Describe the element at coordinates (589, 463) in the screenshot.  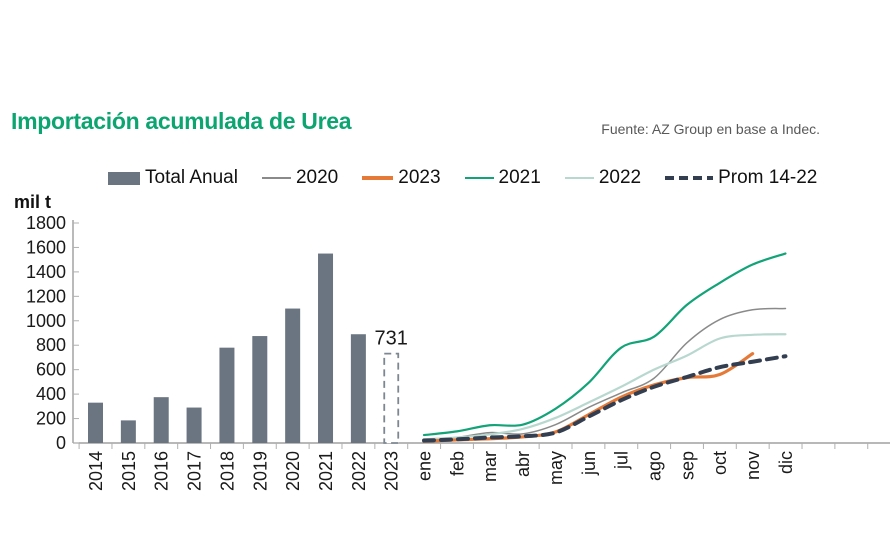
I see `x-month-label: jun` at that location.